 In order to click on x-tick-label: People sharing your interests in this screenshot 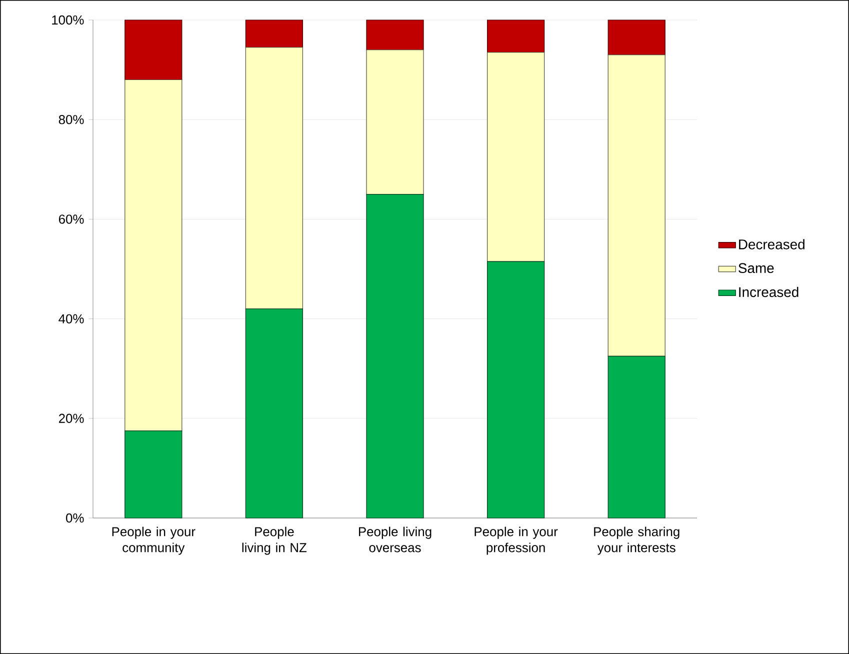, I will do `click(637, 540)`.